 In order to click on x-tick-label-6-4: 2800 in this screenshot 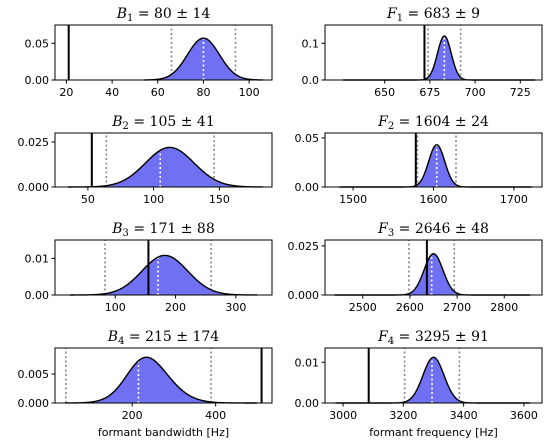, I will do `click(504, 307)`.